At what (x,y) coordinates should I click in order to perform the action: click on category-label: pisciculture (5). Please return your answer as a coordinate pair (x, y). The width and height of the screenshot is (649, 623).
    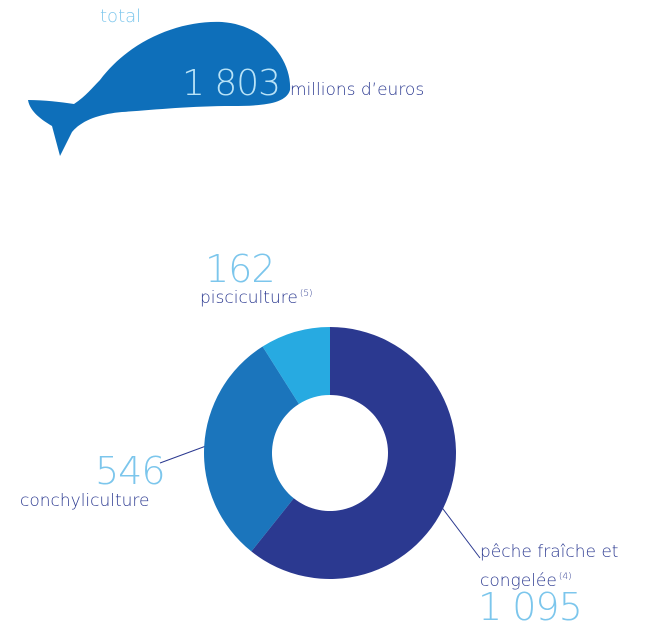
    Looking at the image, I should click on (256, 298).